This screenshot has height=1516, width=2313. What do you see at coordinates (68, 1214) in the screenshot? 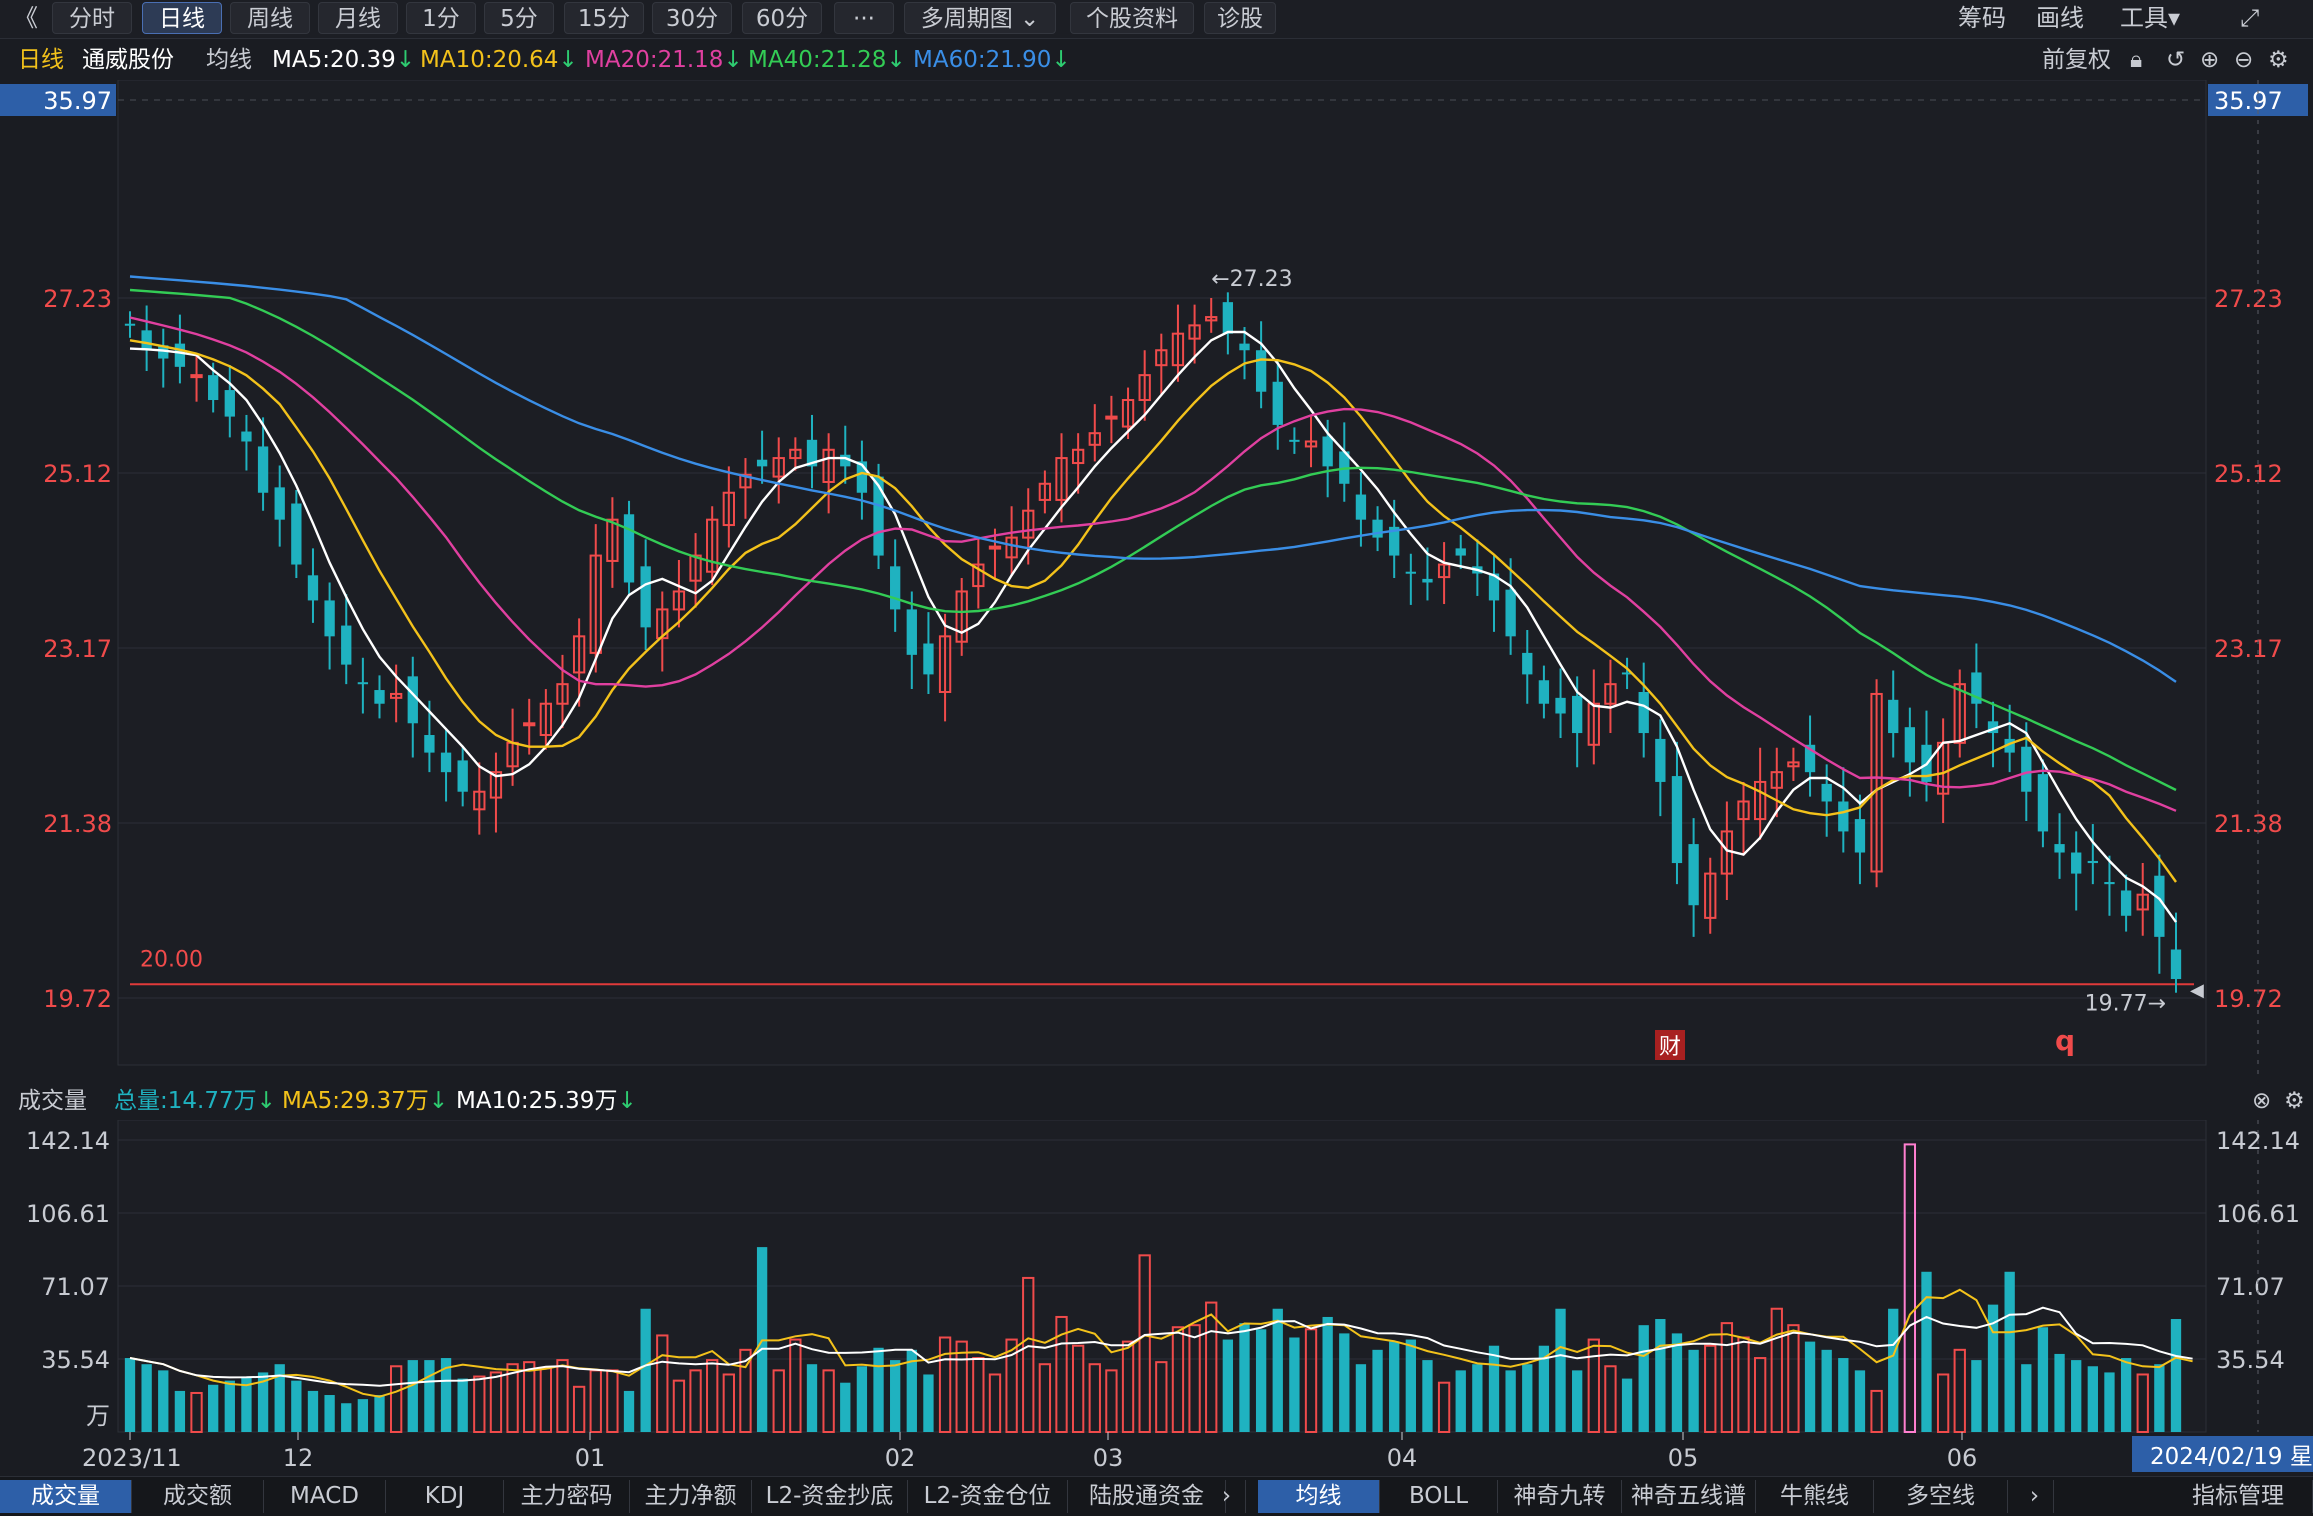
I see `vol-tick-left: 106.61` at bounding box center [68, 1214].